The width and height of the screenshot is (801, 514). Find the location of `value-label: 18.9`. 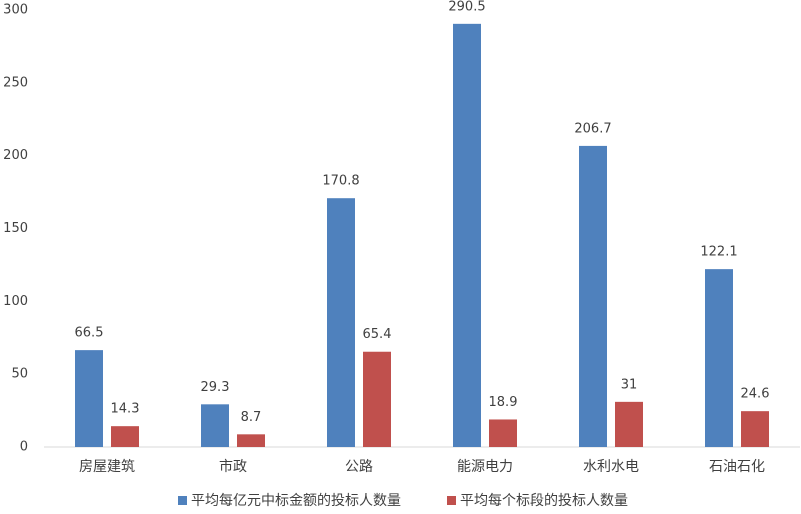

value-label: 18.9 is located at coordinates (503, 402).